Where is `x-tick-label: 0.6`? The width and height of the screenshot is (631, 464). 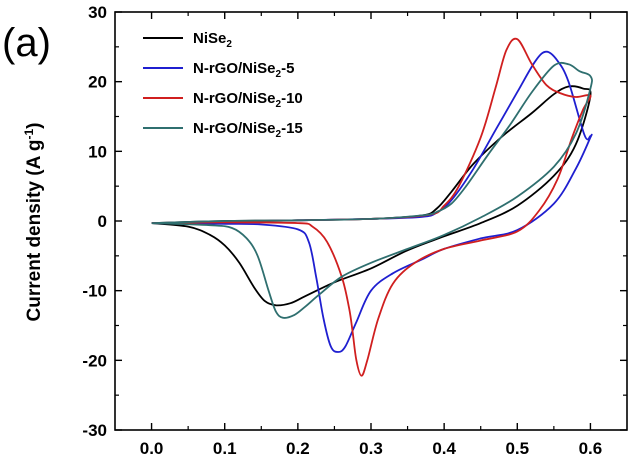 x-tick-label: 0.6 is located at coordinates (591, 448).